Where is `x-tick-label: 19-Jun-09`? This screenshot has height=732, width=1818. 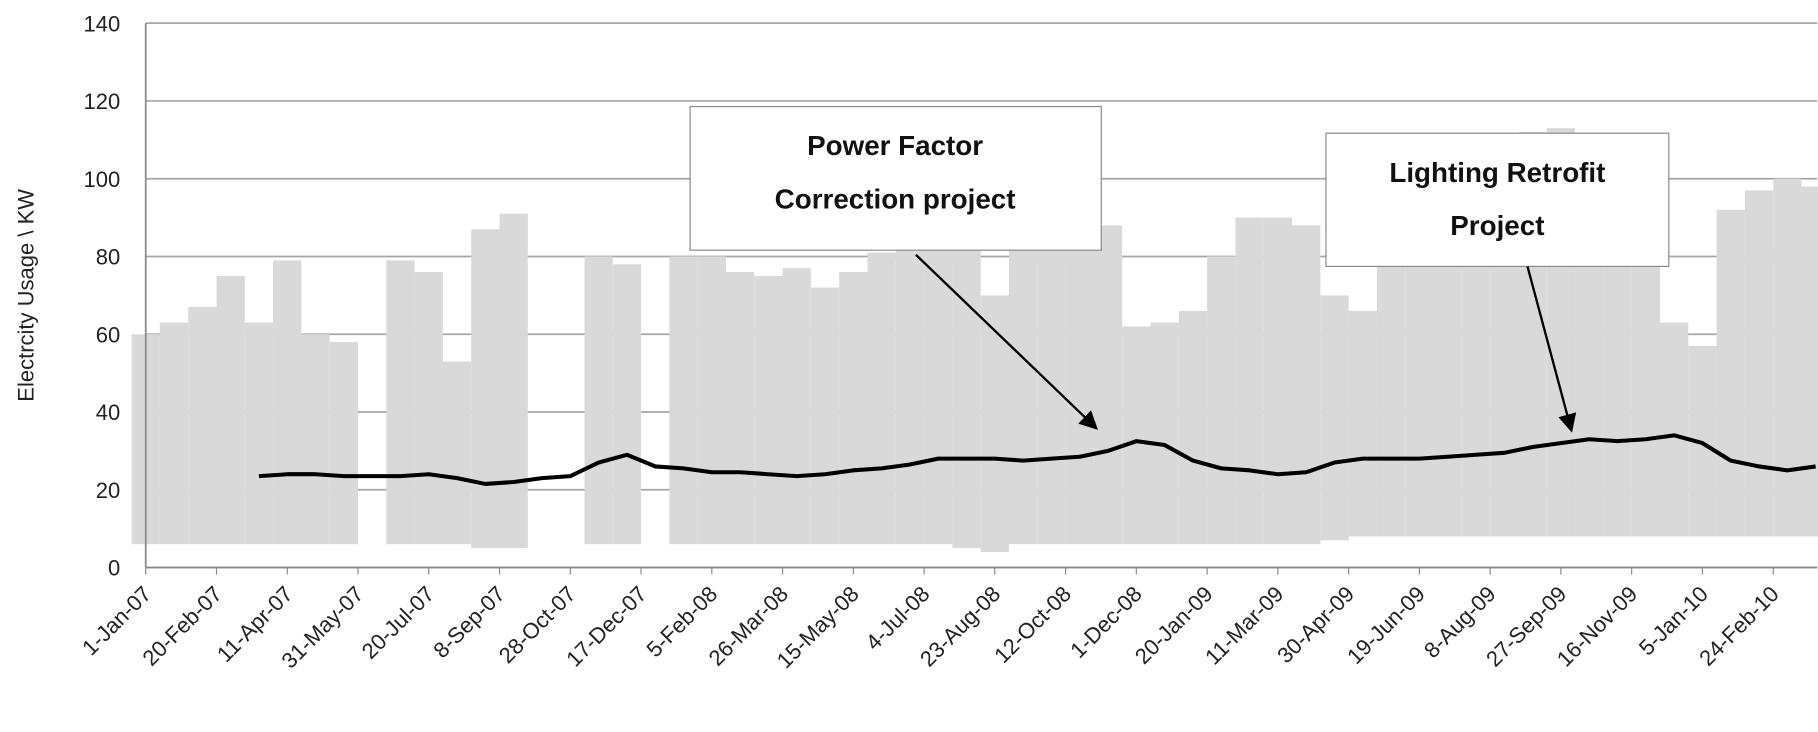 x-tick-label: 19-Jun-09 is located at coordinates (1386, 625).